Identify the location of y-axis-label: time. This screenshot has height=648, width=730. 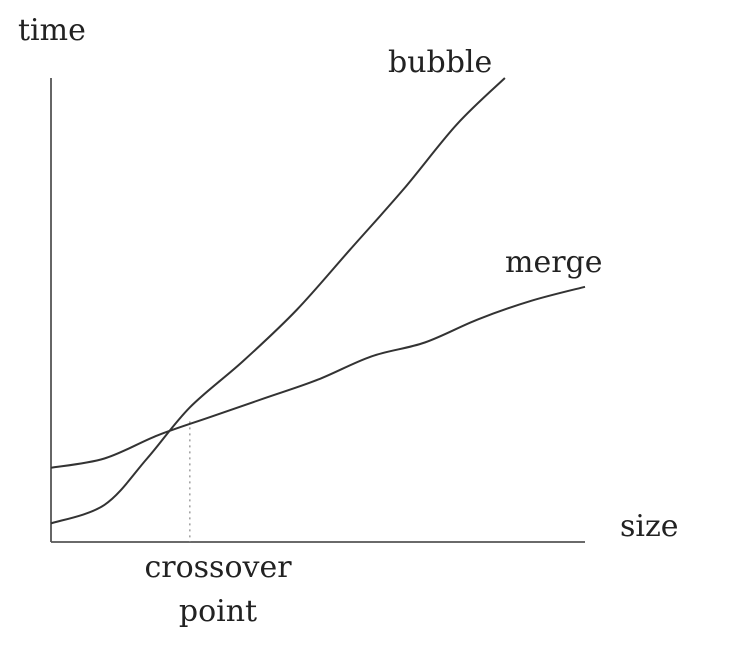
(52, 30).